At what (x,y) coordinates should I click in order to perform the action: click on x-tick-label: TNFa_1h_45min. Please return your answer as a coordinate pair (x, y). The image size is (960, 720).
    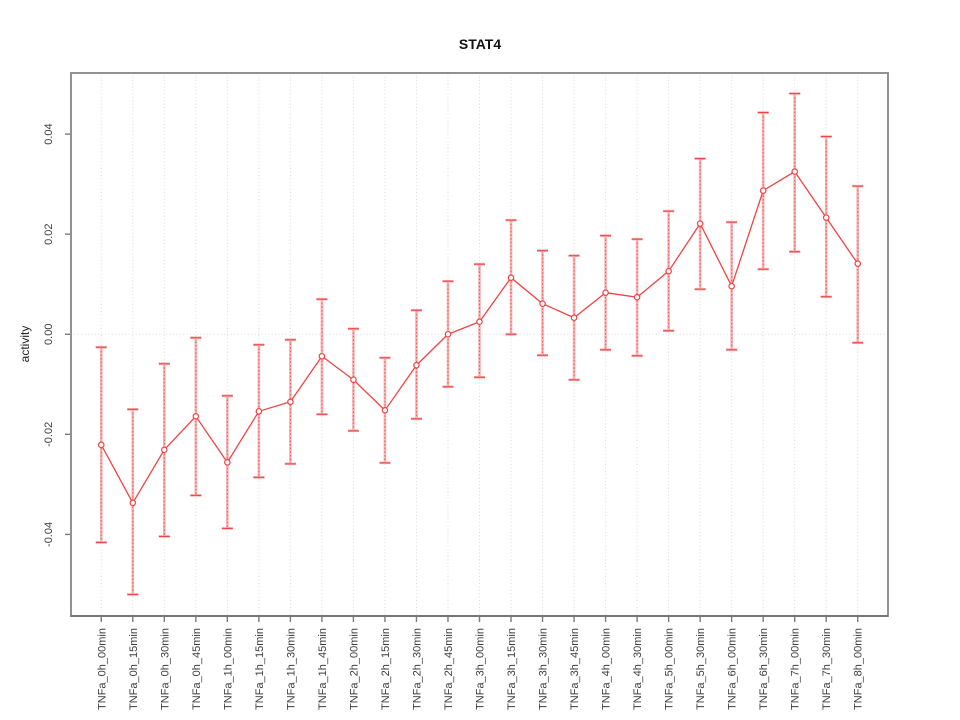
    Looking at the image, I should click on (323, 669).